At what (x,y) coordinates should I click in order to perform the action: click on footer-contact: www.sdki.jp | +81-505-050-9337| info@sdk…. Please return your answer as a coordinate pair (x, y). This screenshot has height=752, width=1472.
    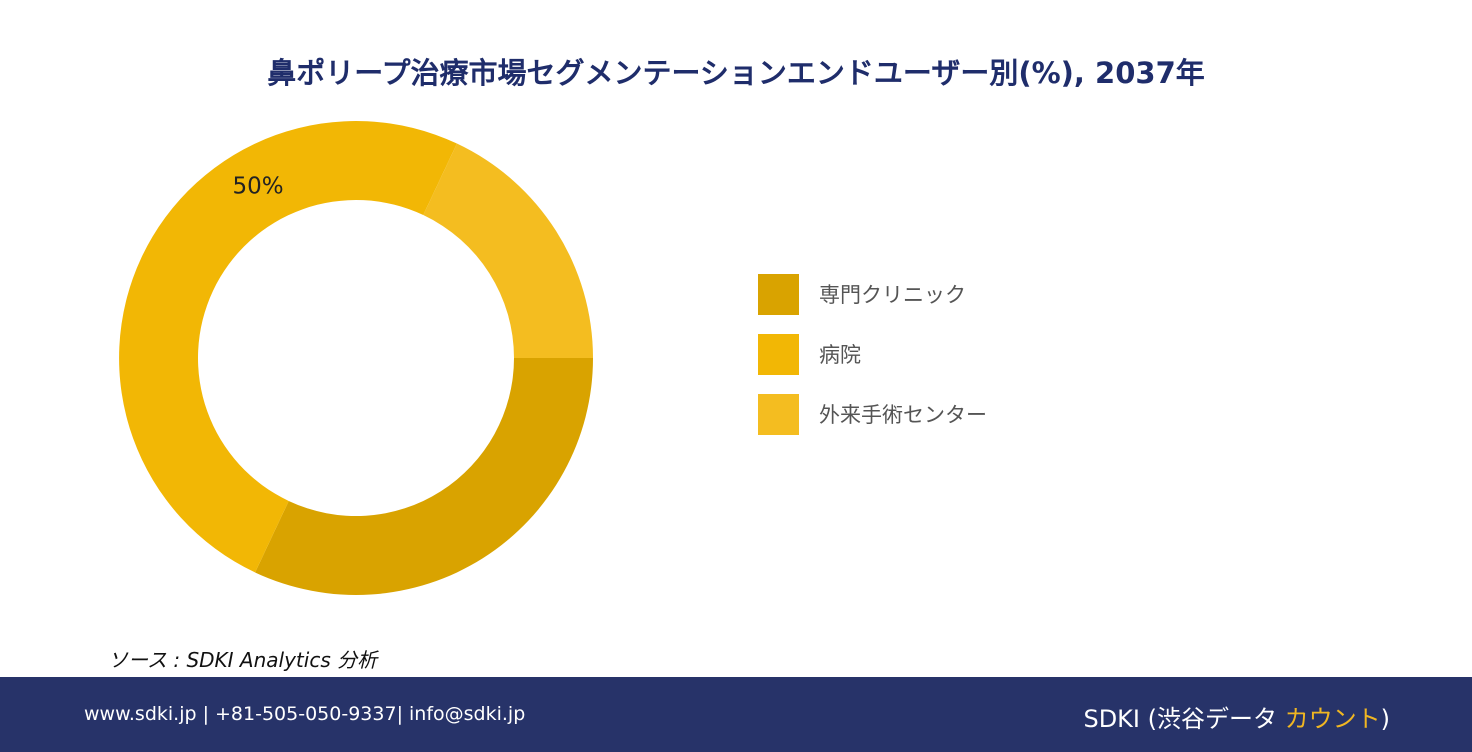
    Looking at the image, I should click on (305, 714).